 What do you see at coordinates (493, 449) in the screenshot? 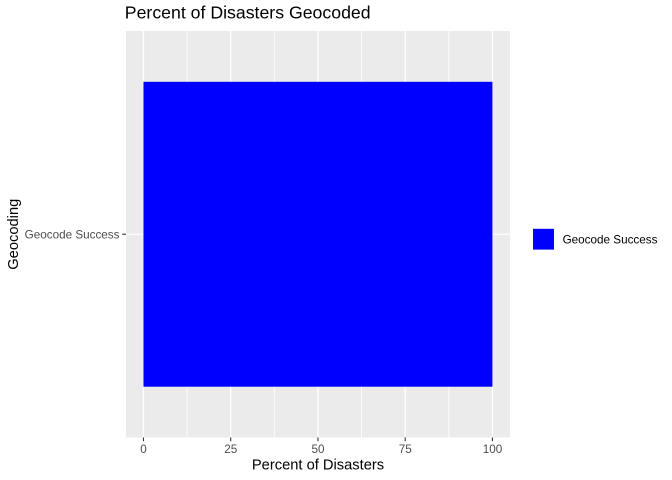
I see `svg-text: 100` at bounding box center [493, 449].